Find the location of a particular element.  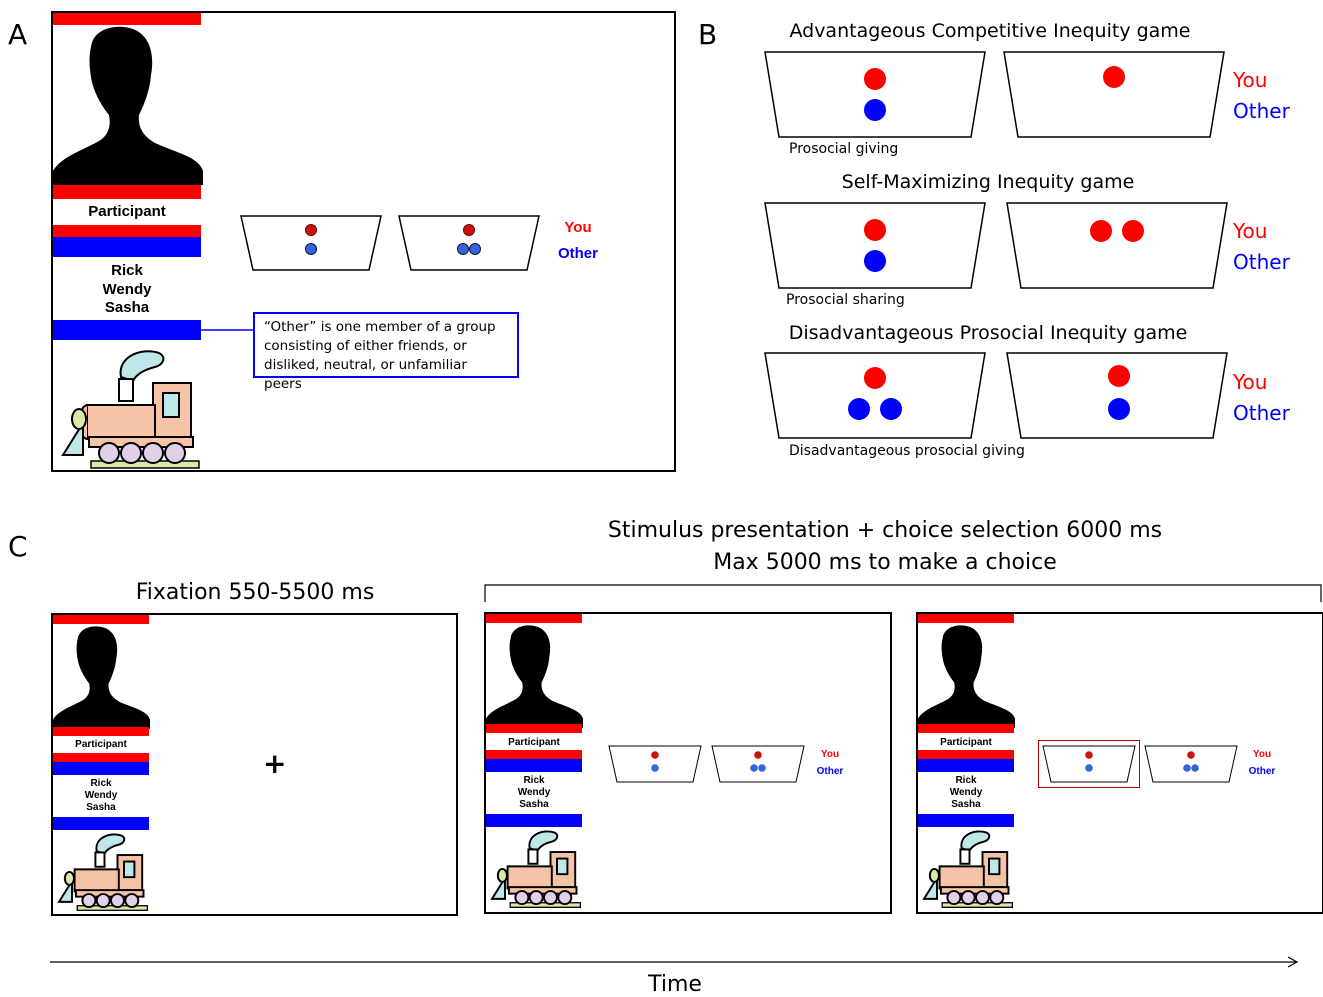

choice-legend-you: You is located at coordinates (1262, 754).